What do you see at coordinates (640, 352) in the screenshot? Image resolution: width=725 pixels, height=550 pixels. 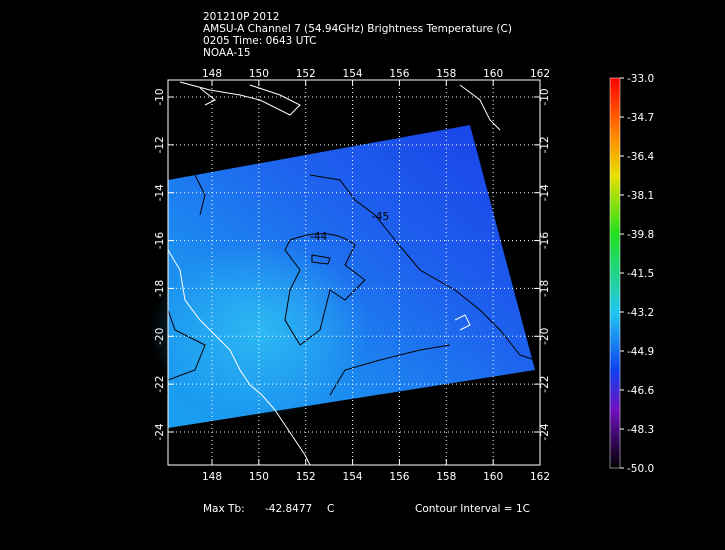 I see `colorbar-label: -44.9` at bounding box center [640, 352].